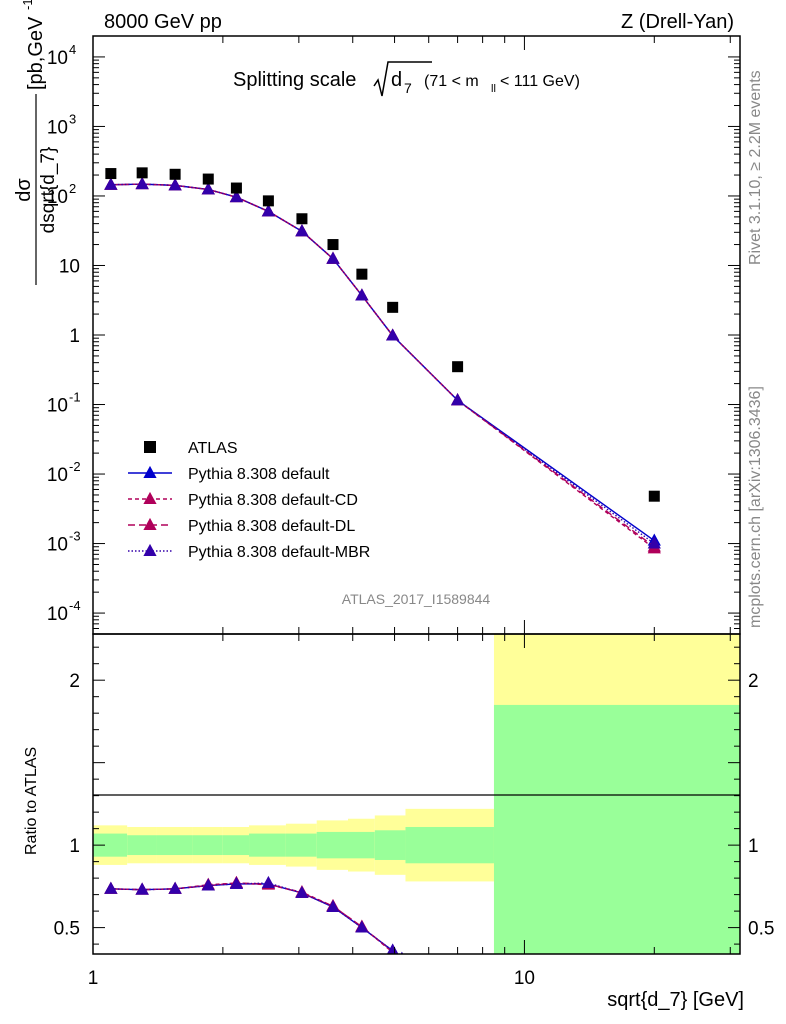 The height and width of the screenshot is (1024, 786). Describe the element at coordinates (72, 49) in the screenshot. I see `y-tick-label-exponent: 4` at that location.